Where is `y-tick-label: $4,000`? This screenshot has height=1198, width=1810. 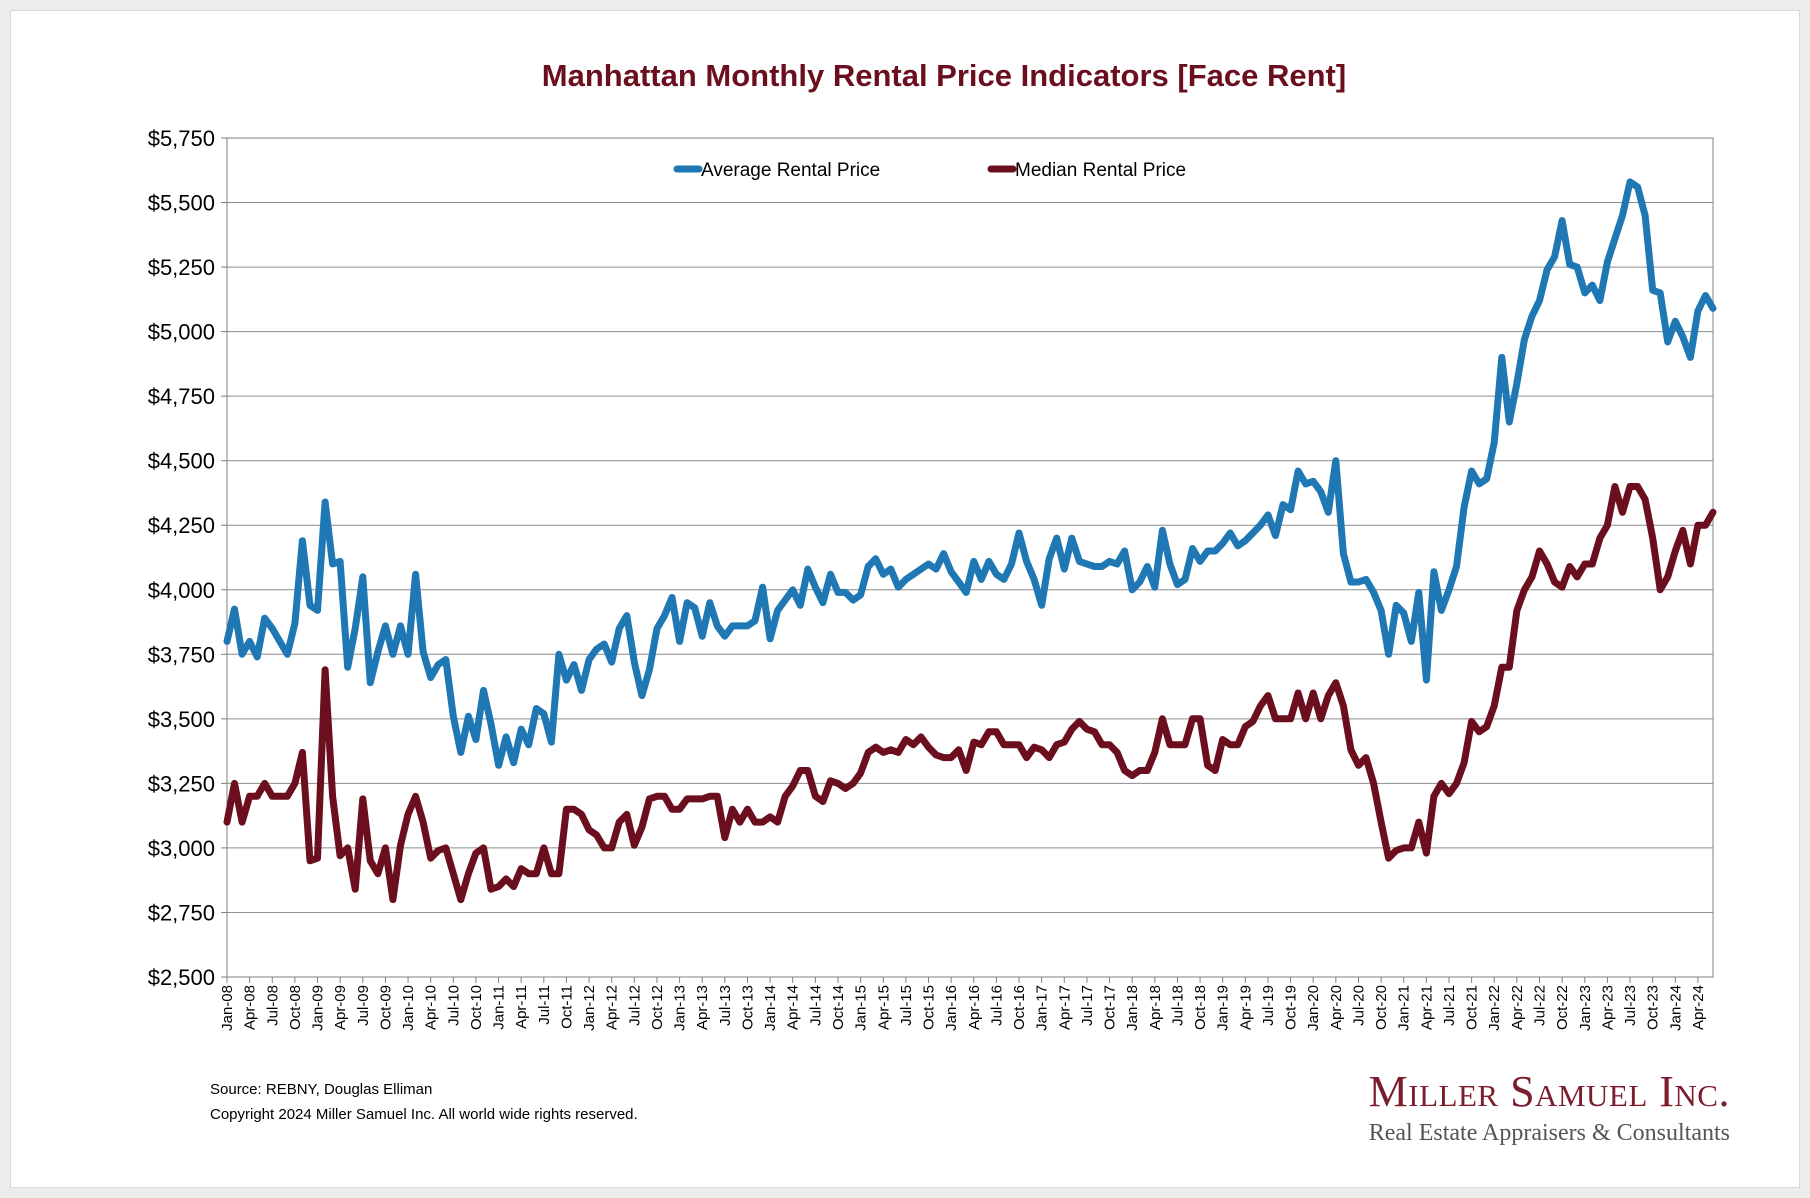
y-tick-label: $4,000 is located at coordinates (181, 590).